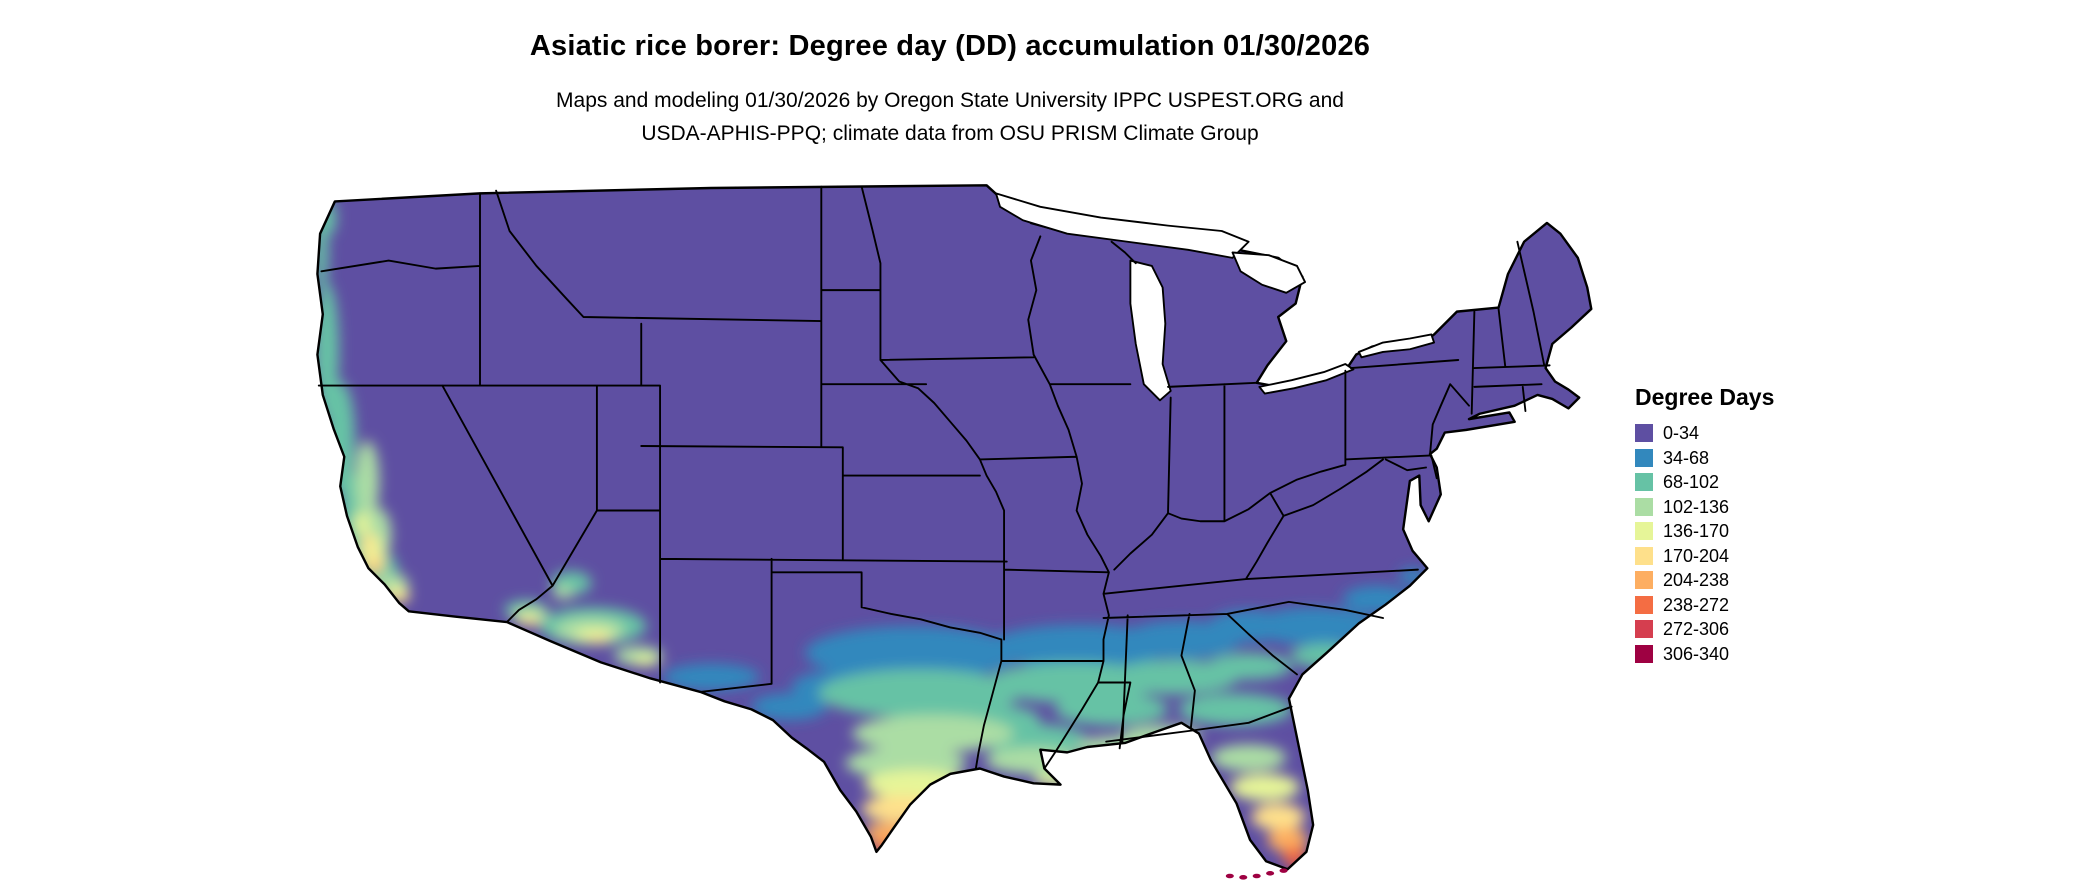  What do you see at coordinates (1696, 604) in the screenshot?
I see `legend-item-label: 238-272` at bounding box center [1696, 604].